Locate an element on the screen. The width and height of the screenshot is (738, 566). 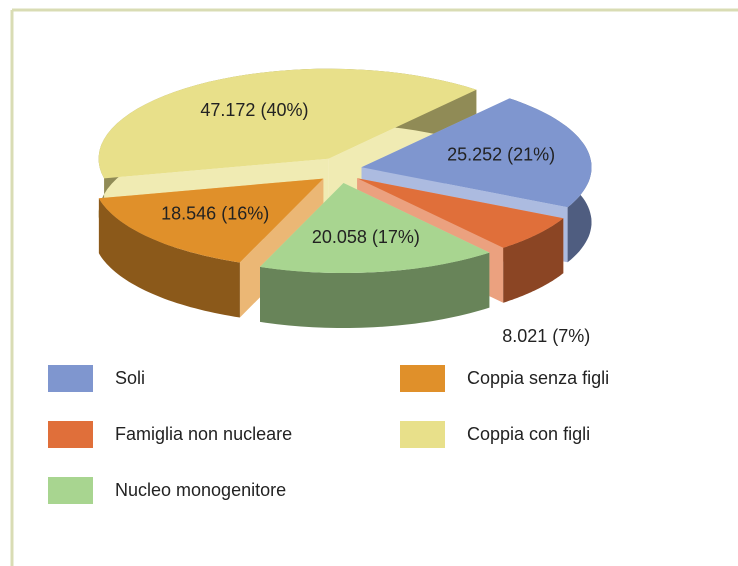
legend-label: Soli is located at coordinates (130, 378).